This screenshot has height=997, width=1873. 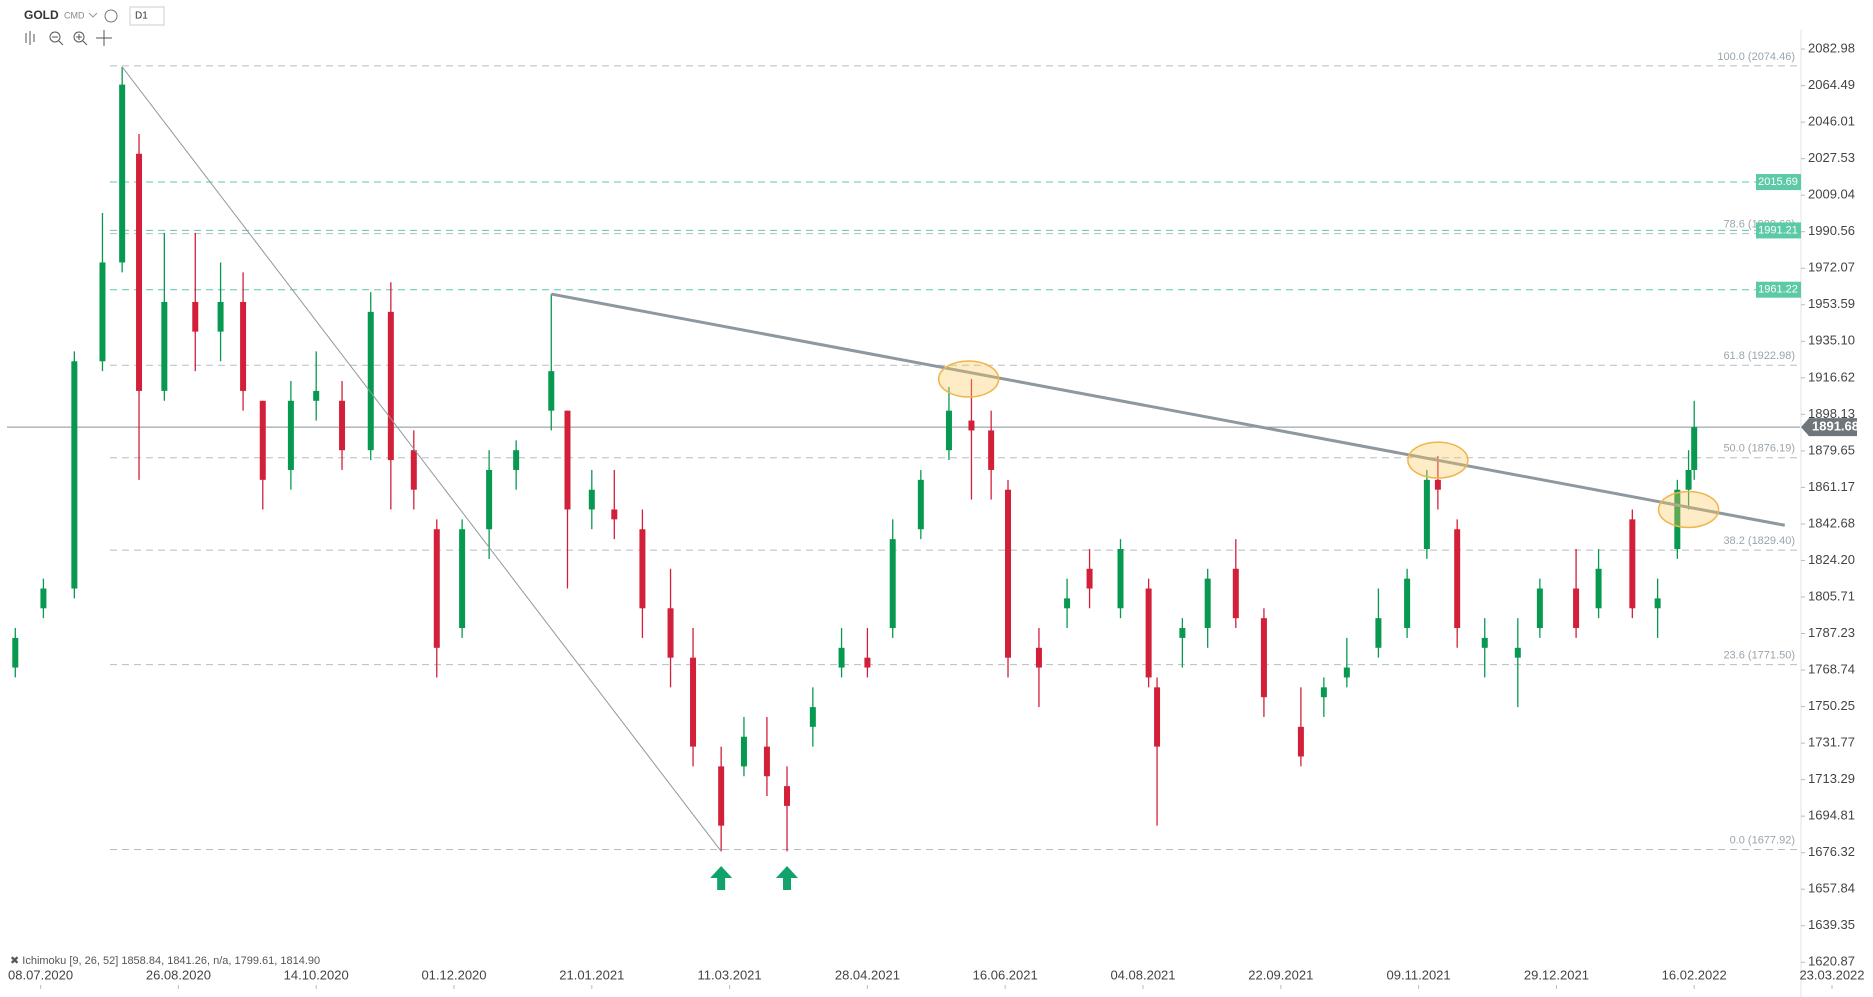 I want to click on zoom-out-icon, so click(x=55, y=37).